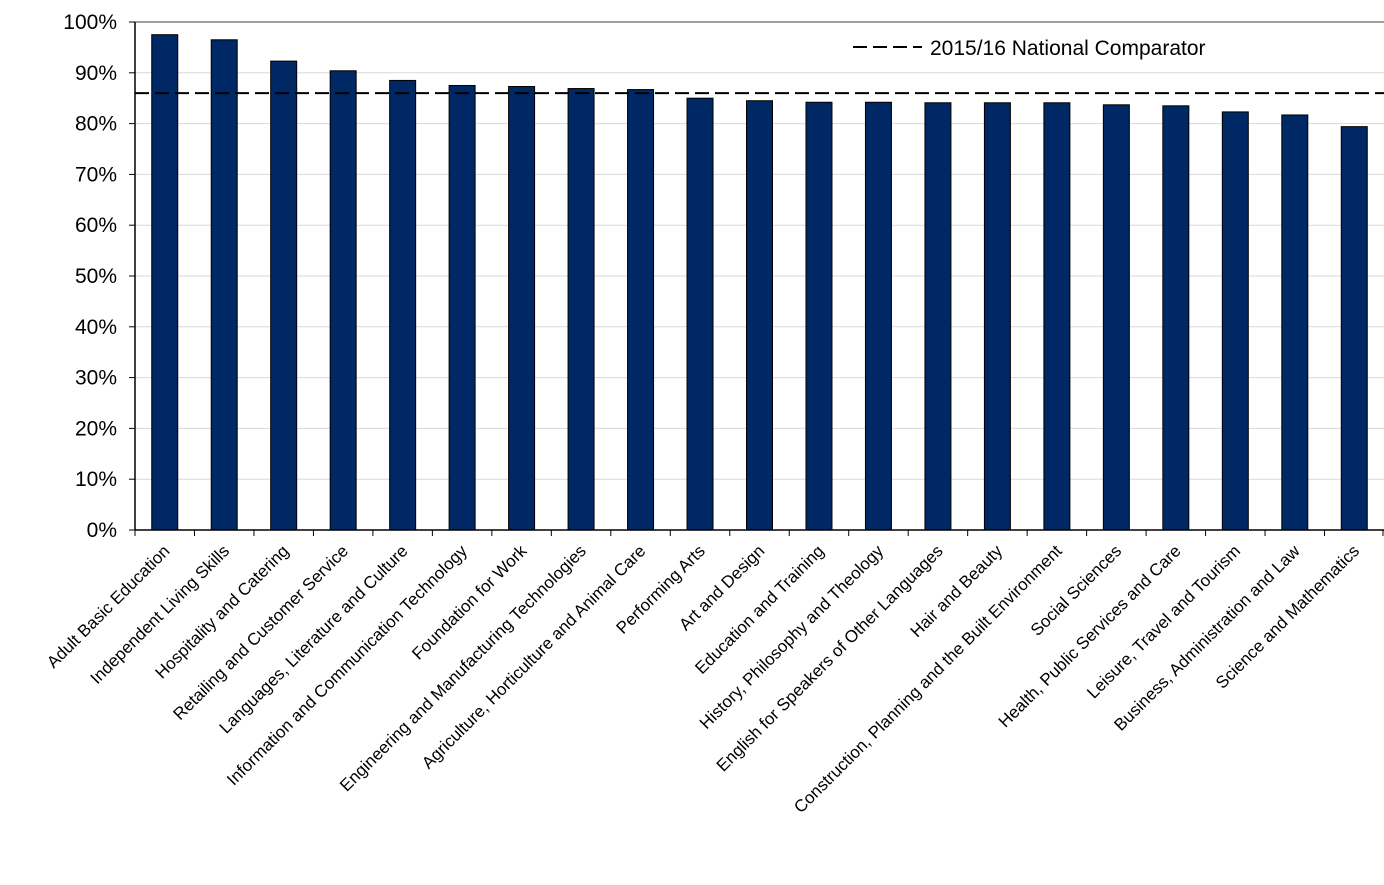 This screenshot has width=1384, height=885. I want to click on y-tick-label: 30%, so click(96, 378).